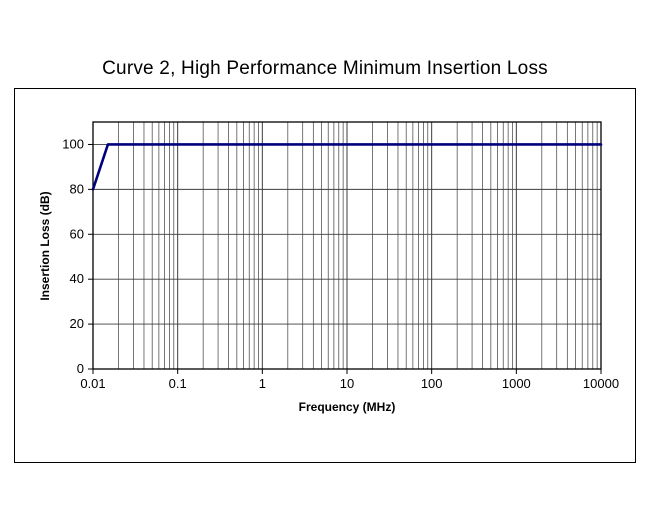 This screenshot has width=650, height=509. I want to click on x-axis-label: Frequency (MHz), so click(347, 407).